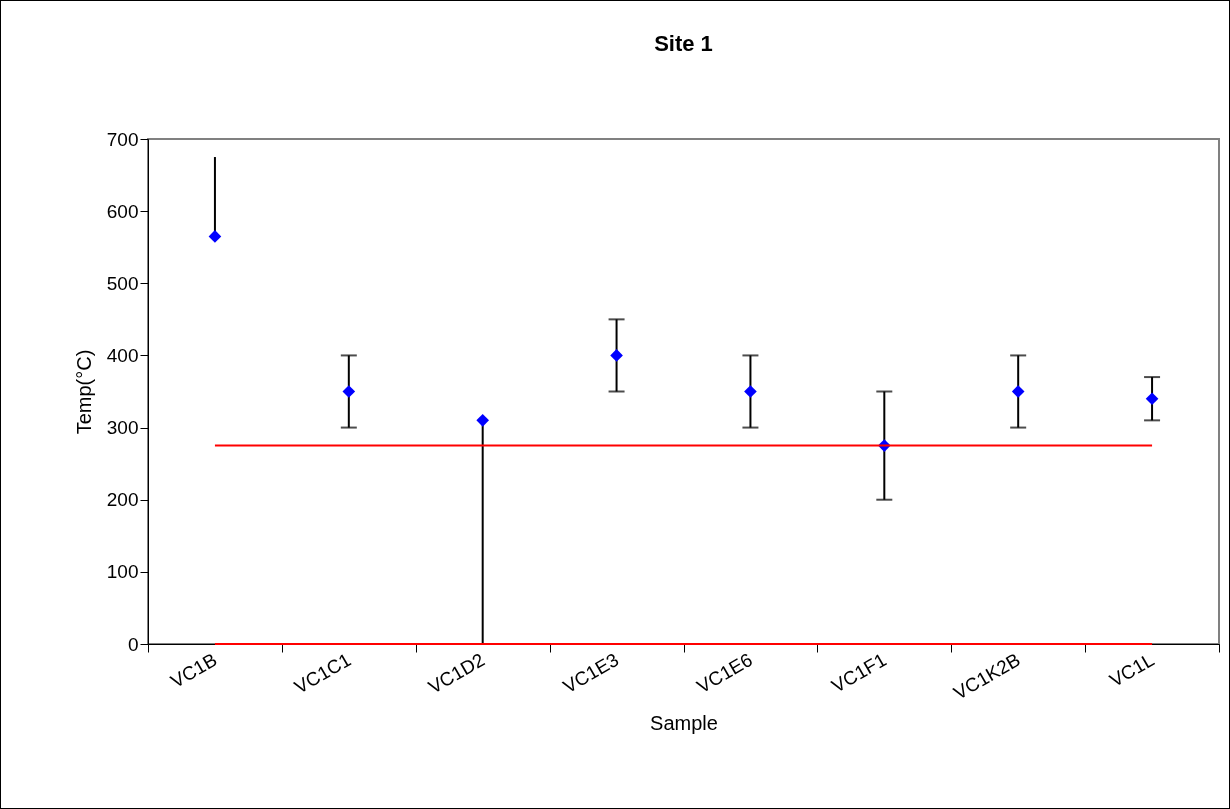 Image resolution: width=1230 pixels, height=809 pixels. What do you see at coordinates (193, 670) in the screenshot?
I see `x-tick-label: VC1B` at bounding box center [193, 670].